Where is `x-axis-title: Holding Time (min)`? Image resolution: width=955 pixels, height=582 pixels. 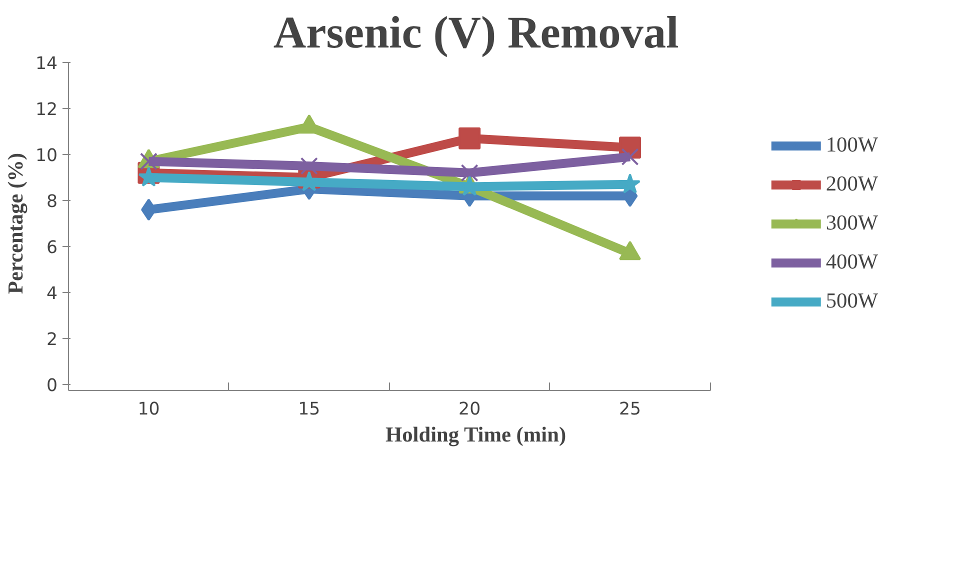 x-axis-title: Holding Time (min) is located at coordinates (476, 434).